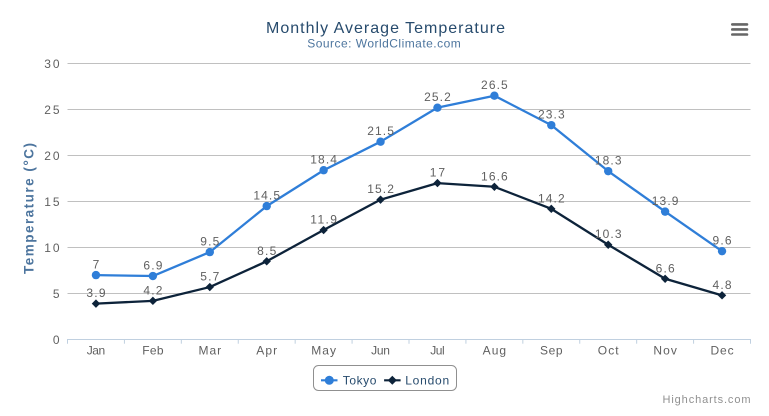 Image resolution: width=769 pixels, height=416 pixels. I want to click on svg-text: 5.7, so click(209, 277).